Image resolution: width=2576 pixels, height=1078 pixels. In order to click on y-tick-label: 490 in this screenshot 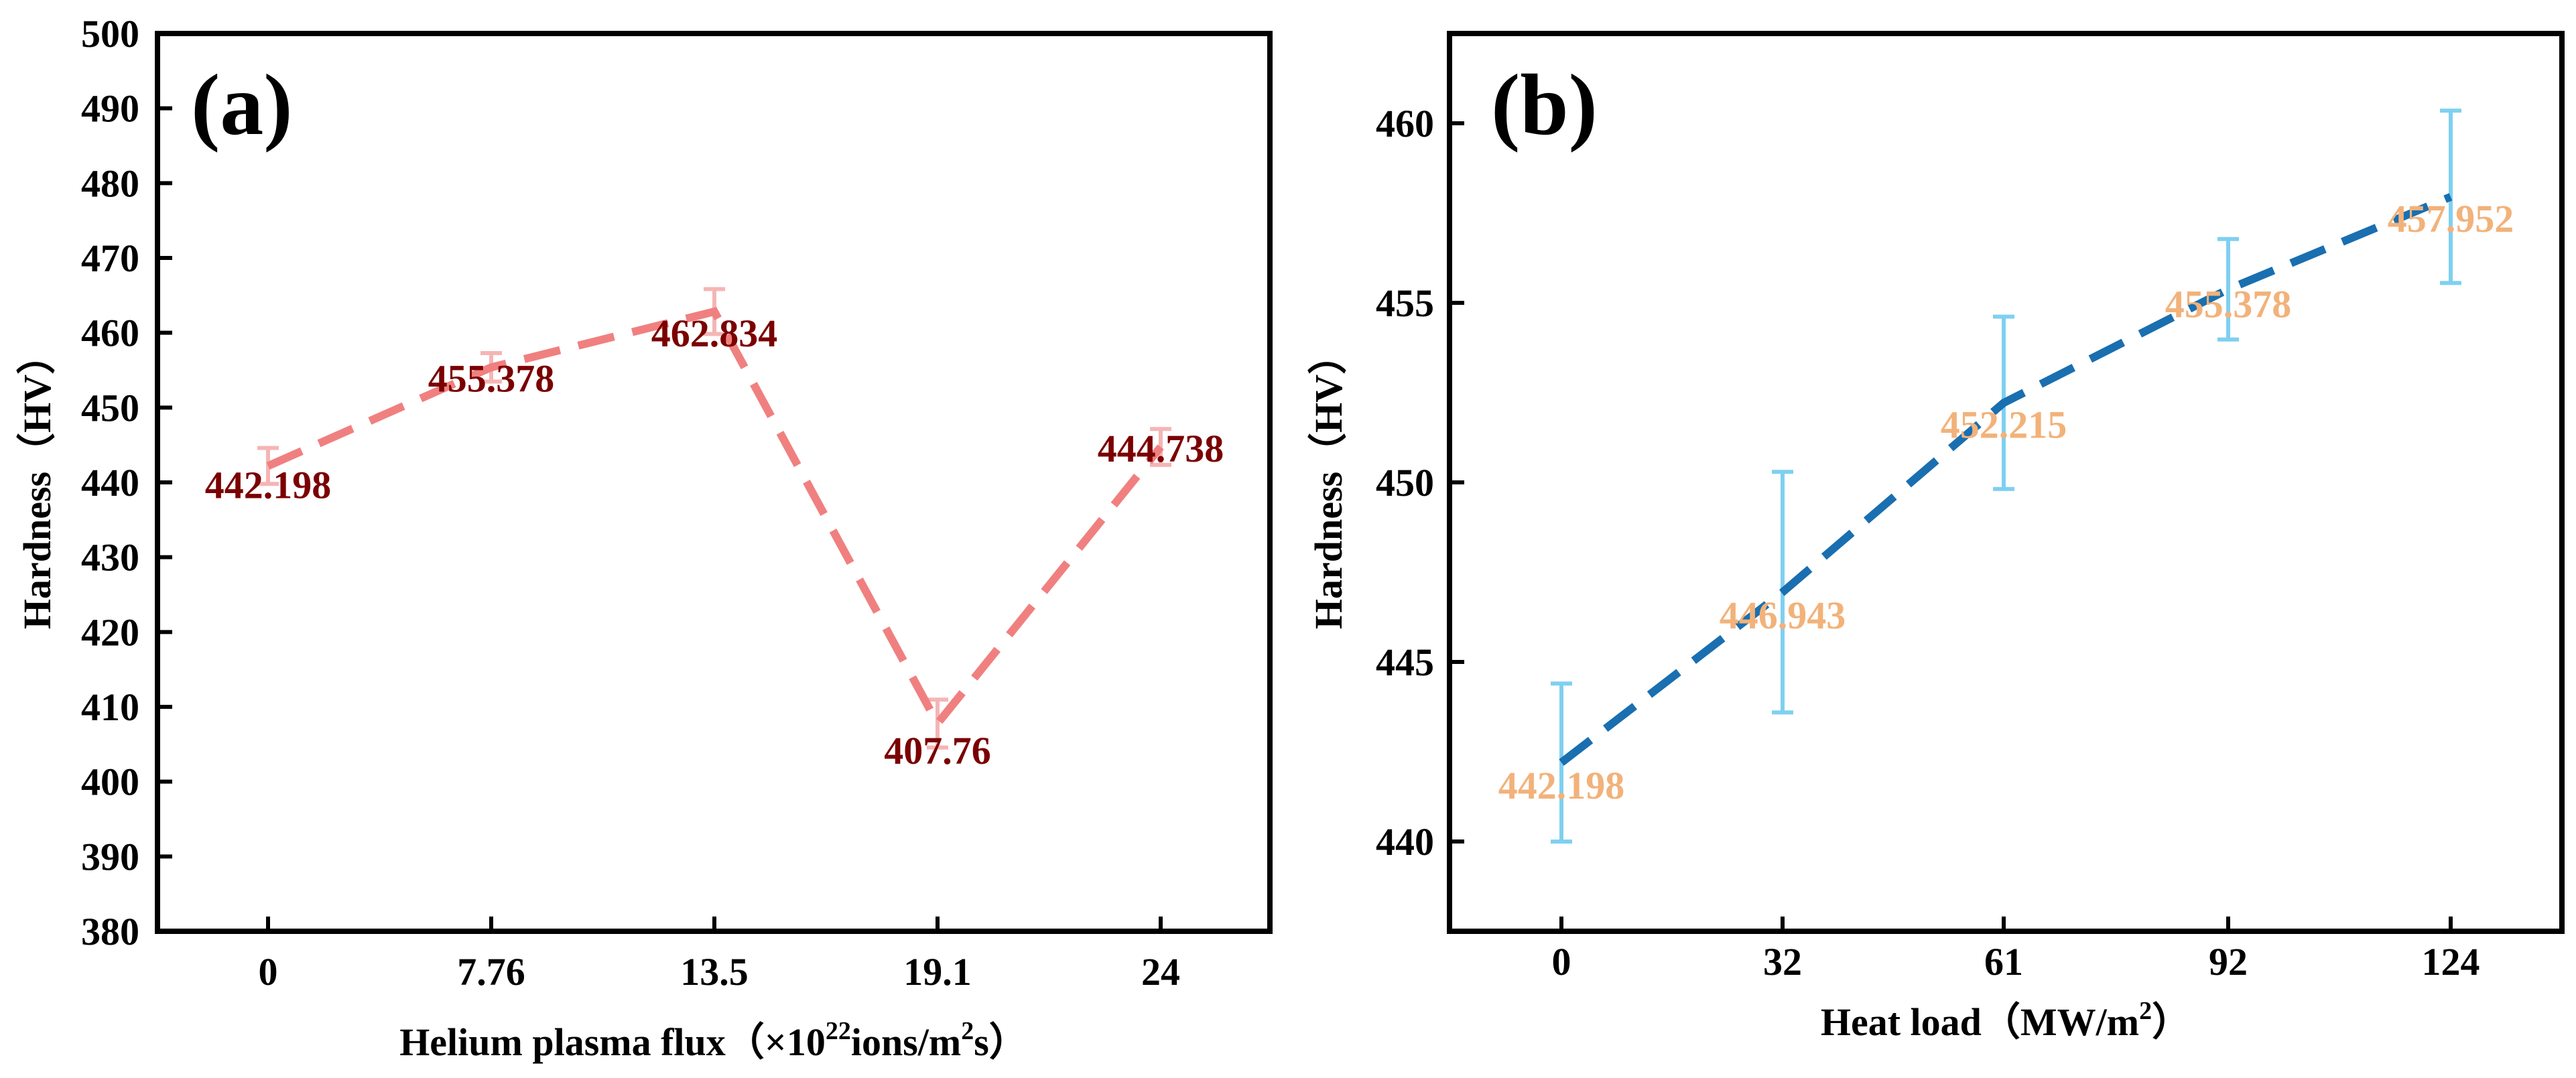, I will do `click(110, 109)`.